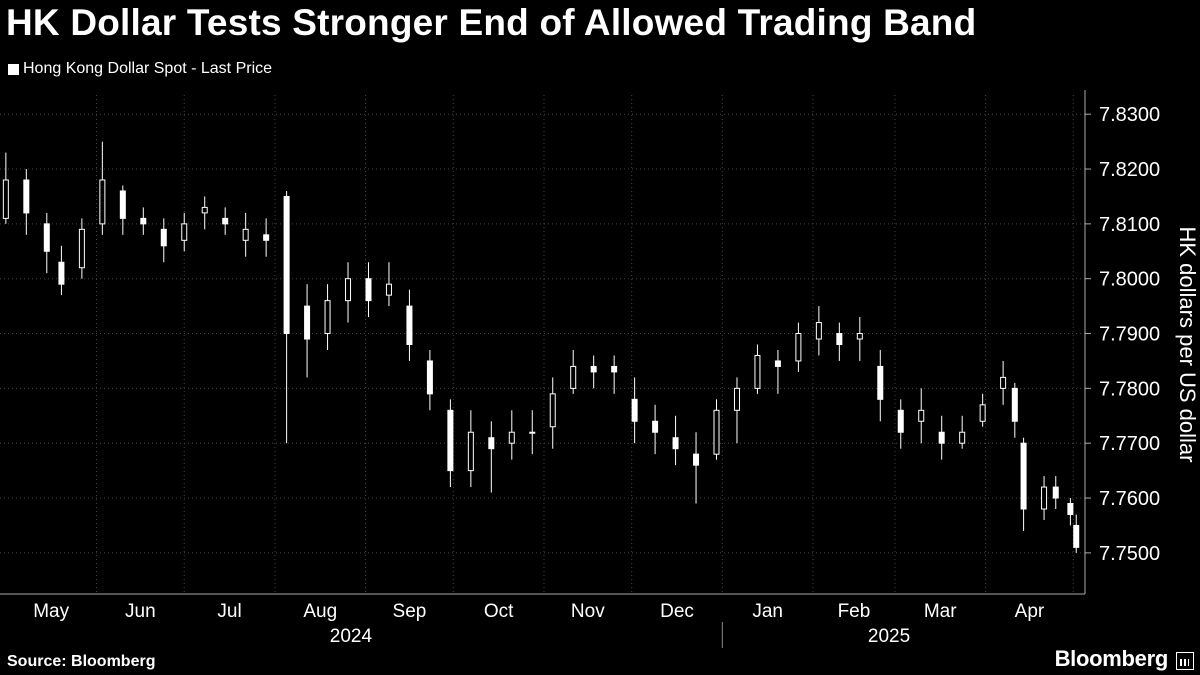 The height and width of the screenshot is (675, 1200). Describe the element at coordinates (588, 611) in the screenshot. I see `x-tick-label: Nov` at that location.